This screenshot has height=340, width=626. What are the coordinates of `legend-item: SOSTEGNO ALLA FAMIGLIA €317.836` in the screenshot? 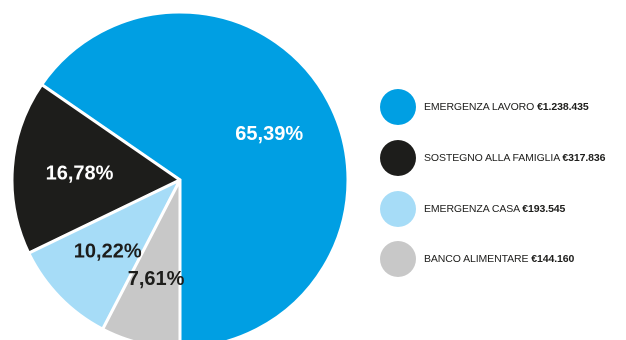 It's located at (503, 158).